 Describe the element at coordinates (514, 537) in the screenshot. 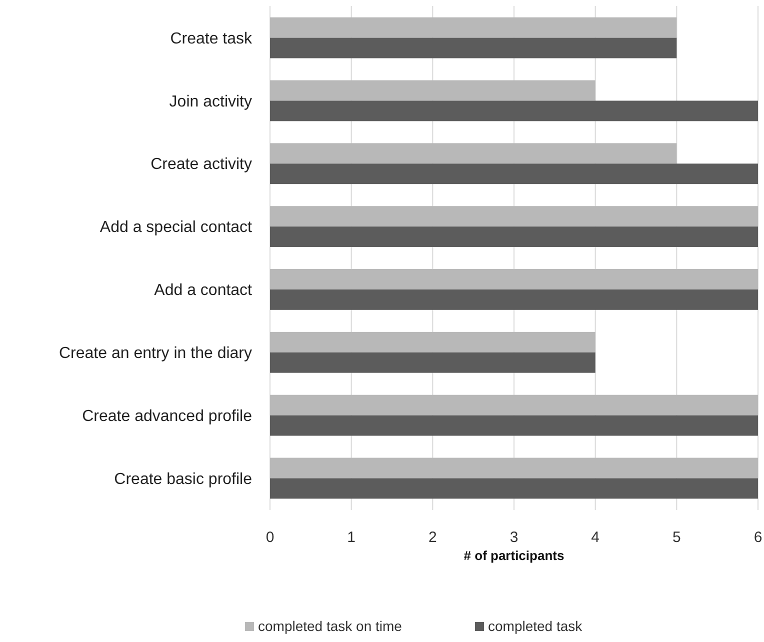

I see `x-tick-label: 3` at that location.